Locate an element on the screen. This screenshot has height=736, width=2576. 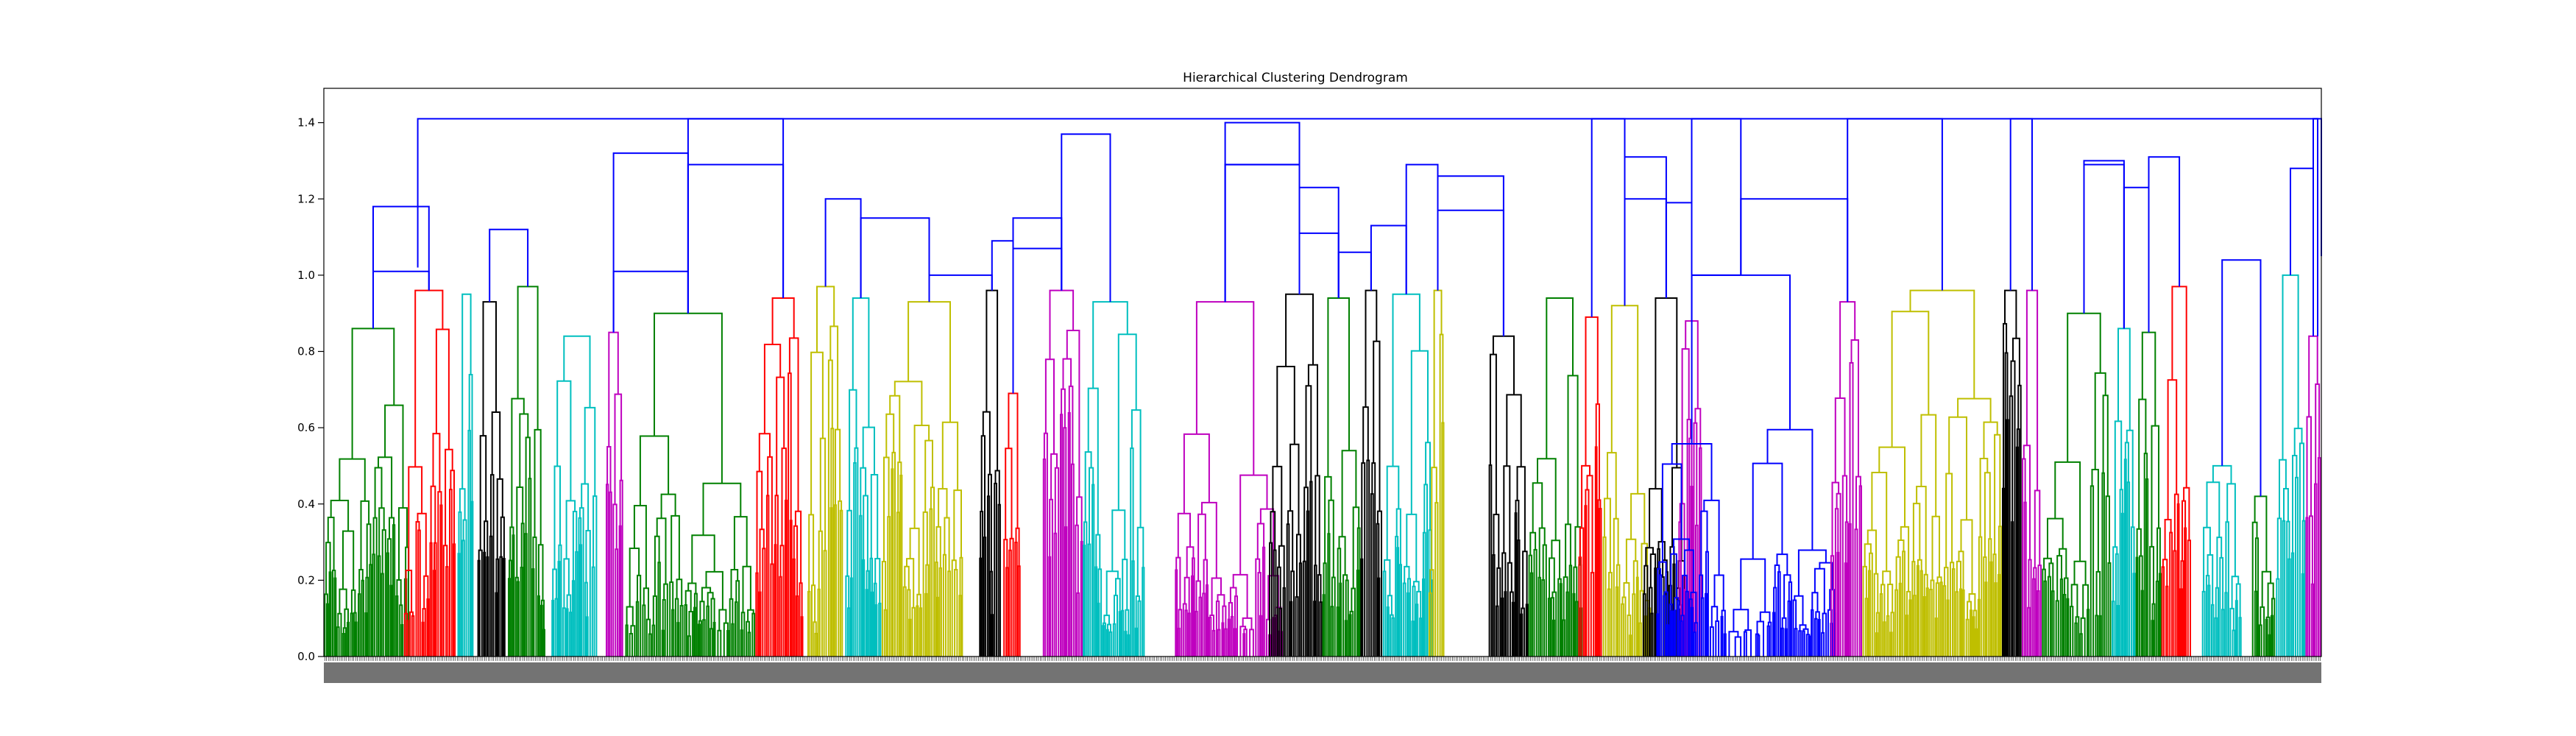
y-tick-label: 0.0 is located at coordinates (306, 656).